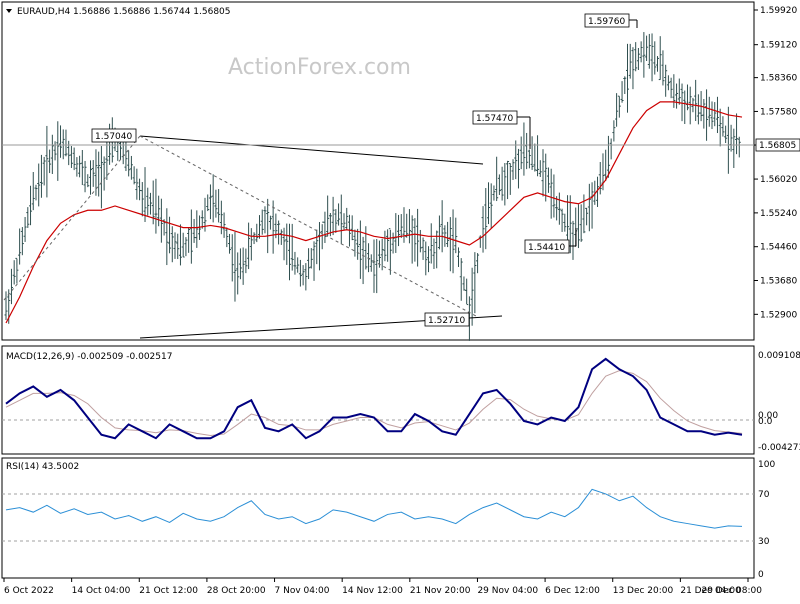 This screenshot has height=604, width=800. What do you see at coordinates (319, 67) in the screenshot?
I see `watermark-text: ActionForex.com` at bounding box center [319, 67].